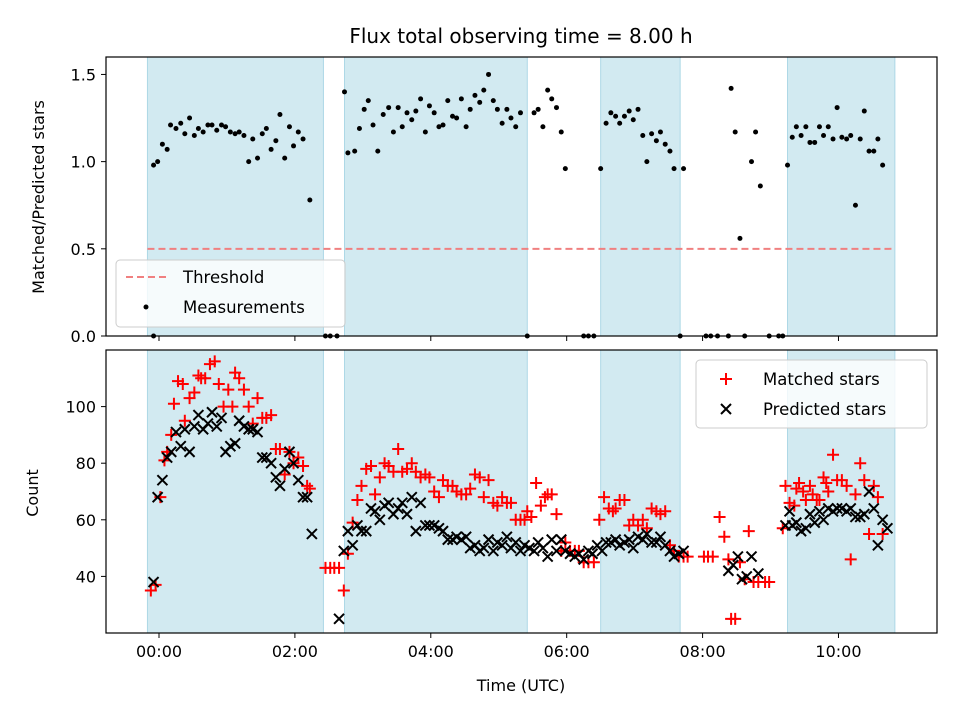 This screenshot has width=960, height=720. Describe the element at coordinates (726, 409) in the screenshot. I see `legend-predicted-swatch` at that location.